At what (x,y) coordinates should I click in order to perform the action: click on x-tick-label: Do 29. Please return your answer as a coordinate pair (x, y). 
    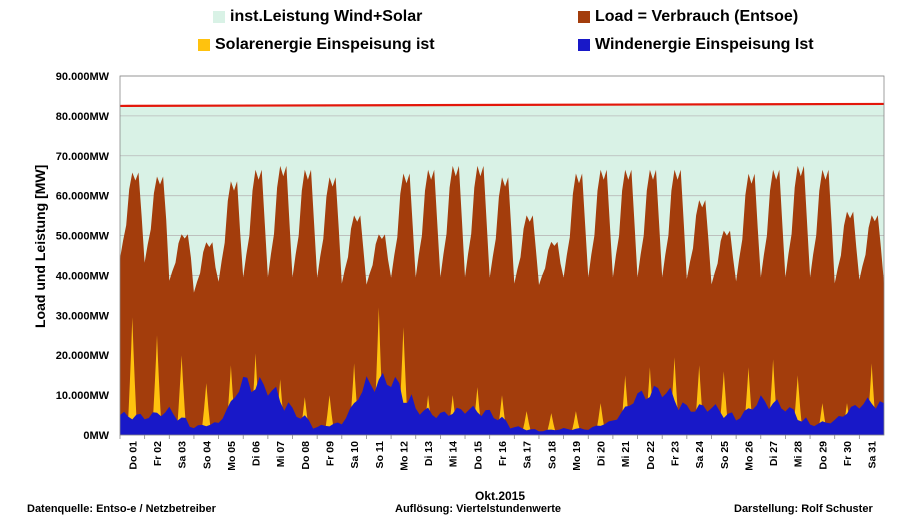
    Looking at the image, I should click on (823, 455).